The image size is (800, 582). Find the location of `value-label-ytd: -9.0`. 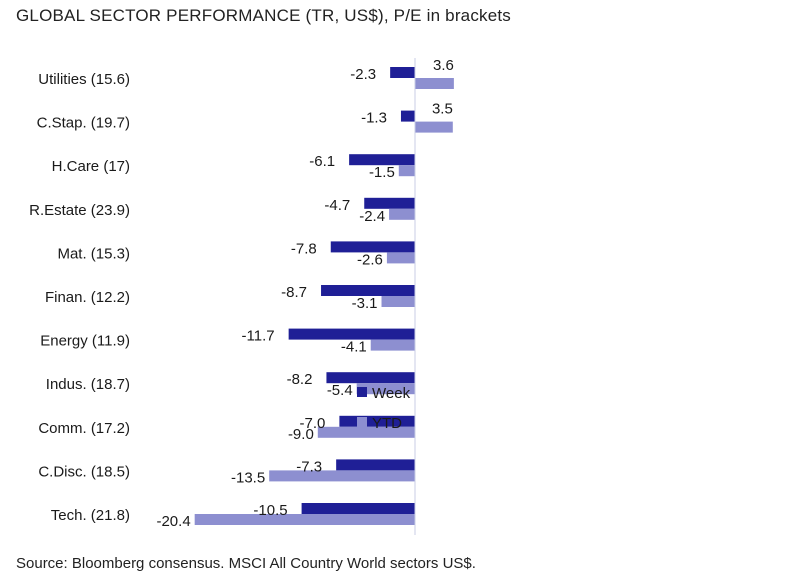

value-label-ytd: -9.0 is located at coordinates (301, 434).